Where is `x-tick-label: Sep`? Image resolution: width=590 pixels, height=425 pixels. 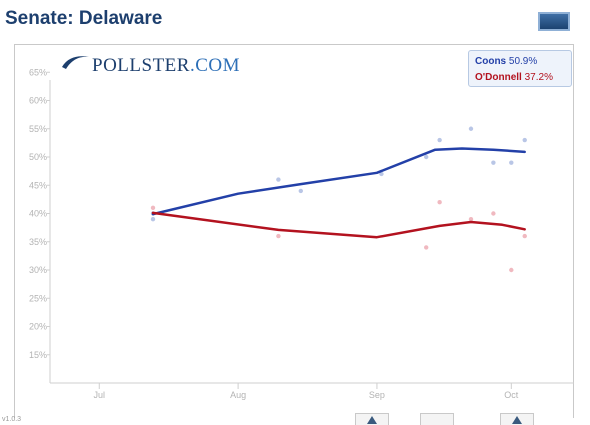 x-tick-label: Sep is located at coordinates (377, 395).